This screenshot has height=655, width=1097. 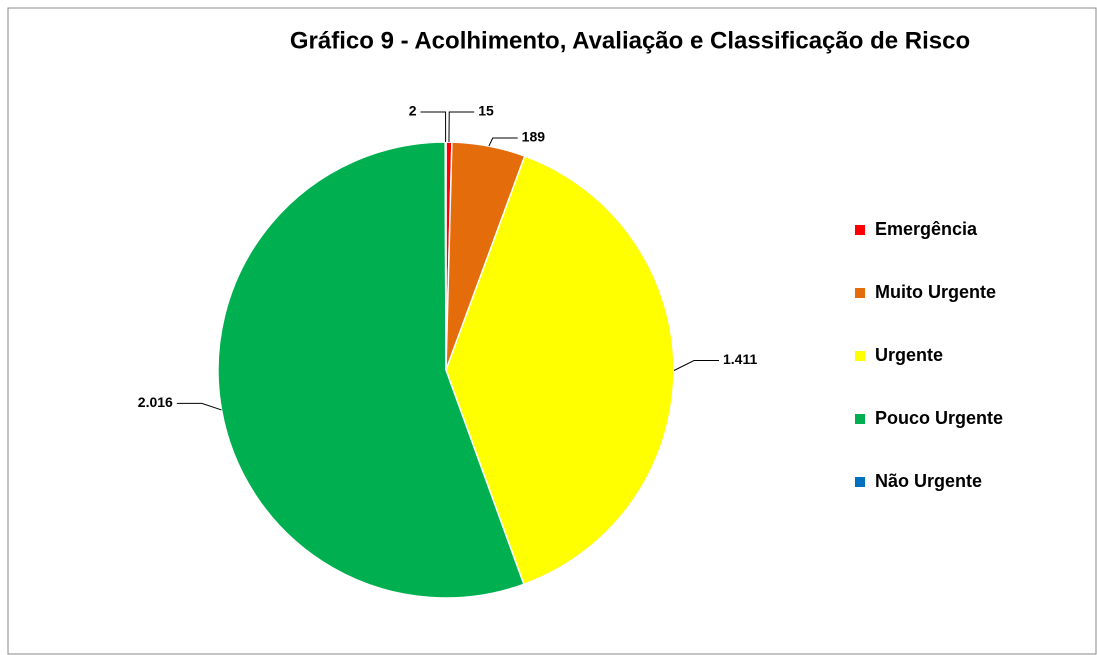 I want to click on legend-label: Muito Urgente, so click(x=935, y=292).